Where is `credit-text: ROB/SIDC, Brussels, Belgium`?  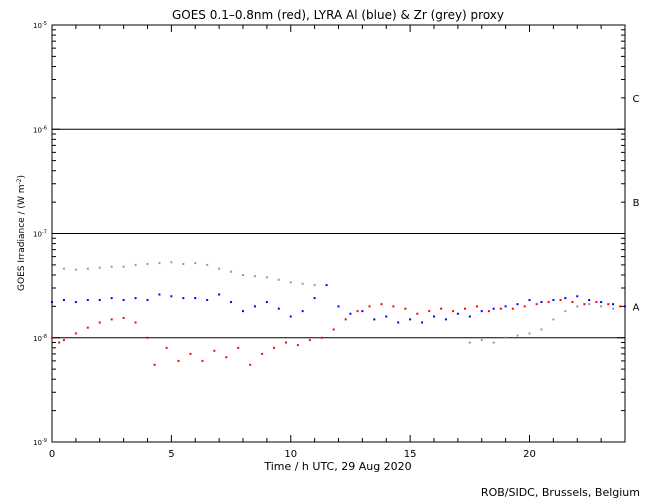 credit-text: ROB/SIDC, Brussels, Belgium is located at coordinates (560, 492).